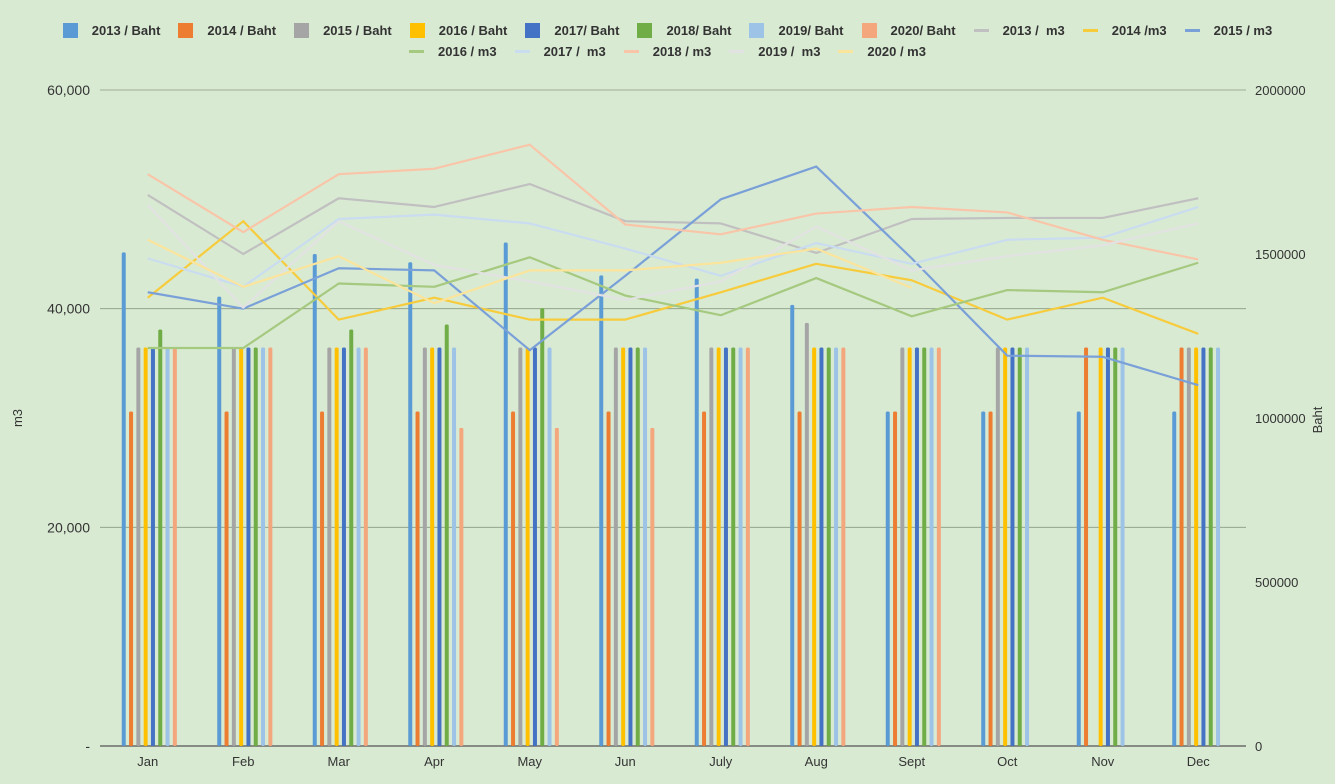 This screenshot has width=1335, height=784. Describe the element at coordinates (896, 51) in the screenshot. I see `legend-label: 2020 / m3` at that location.